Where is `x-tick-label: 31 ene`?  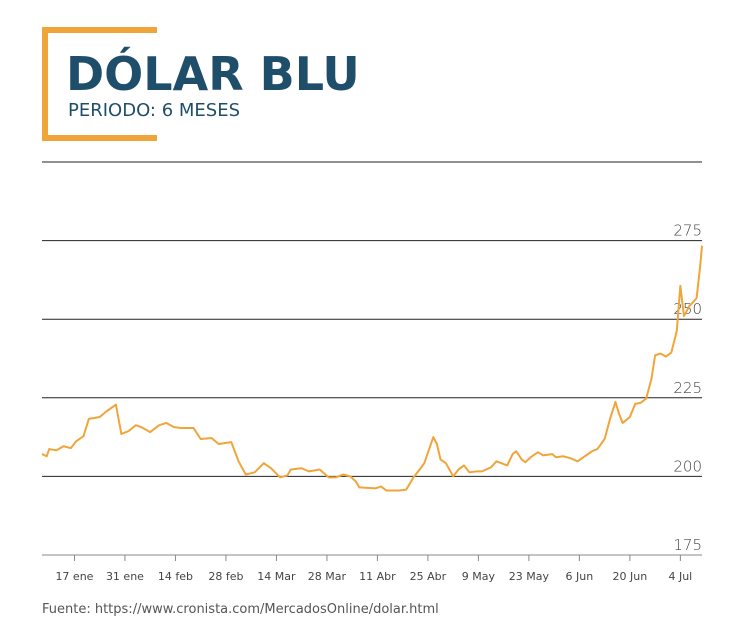
x-tick-label: 31 ene is located at coordinates (125, 576).